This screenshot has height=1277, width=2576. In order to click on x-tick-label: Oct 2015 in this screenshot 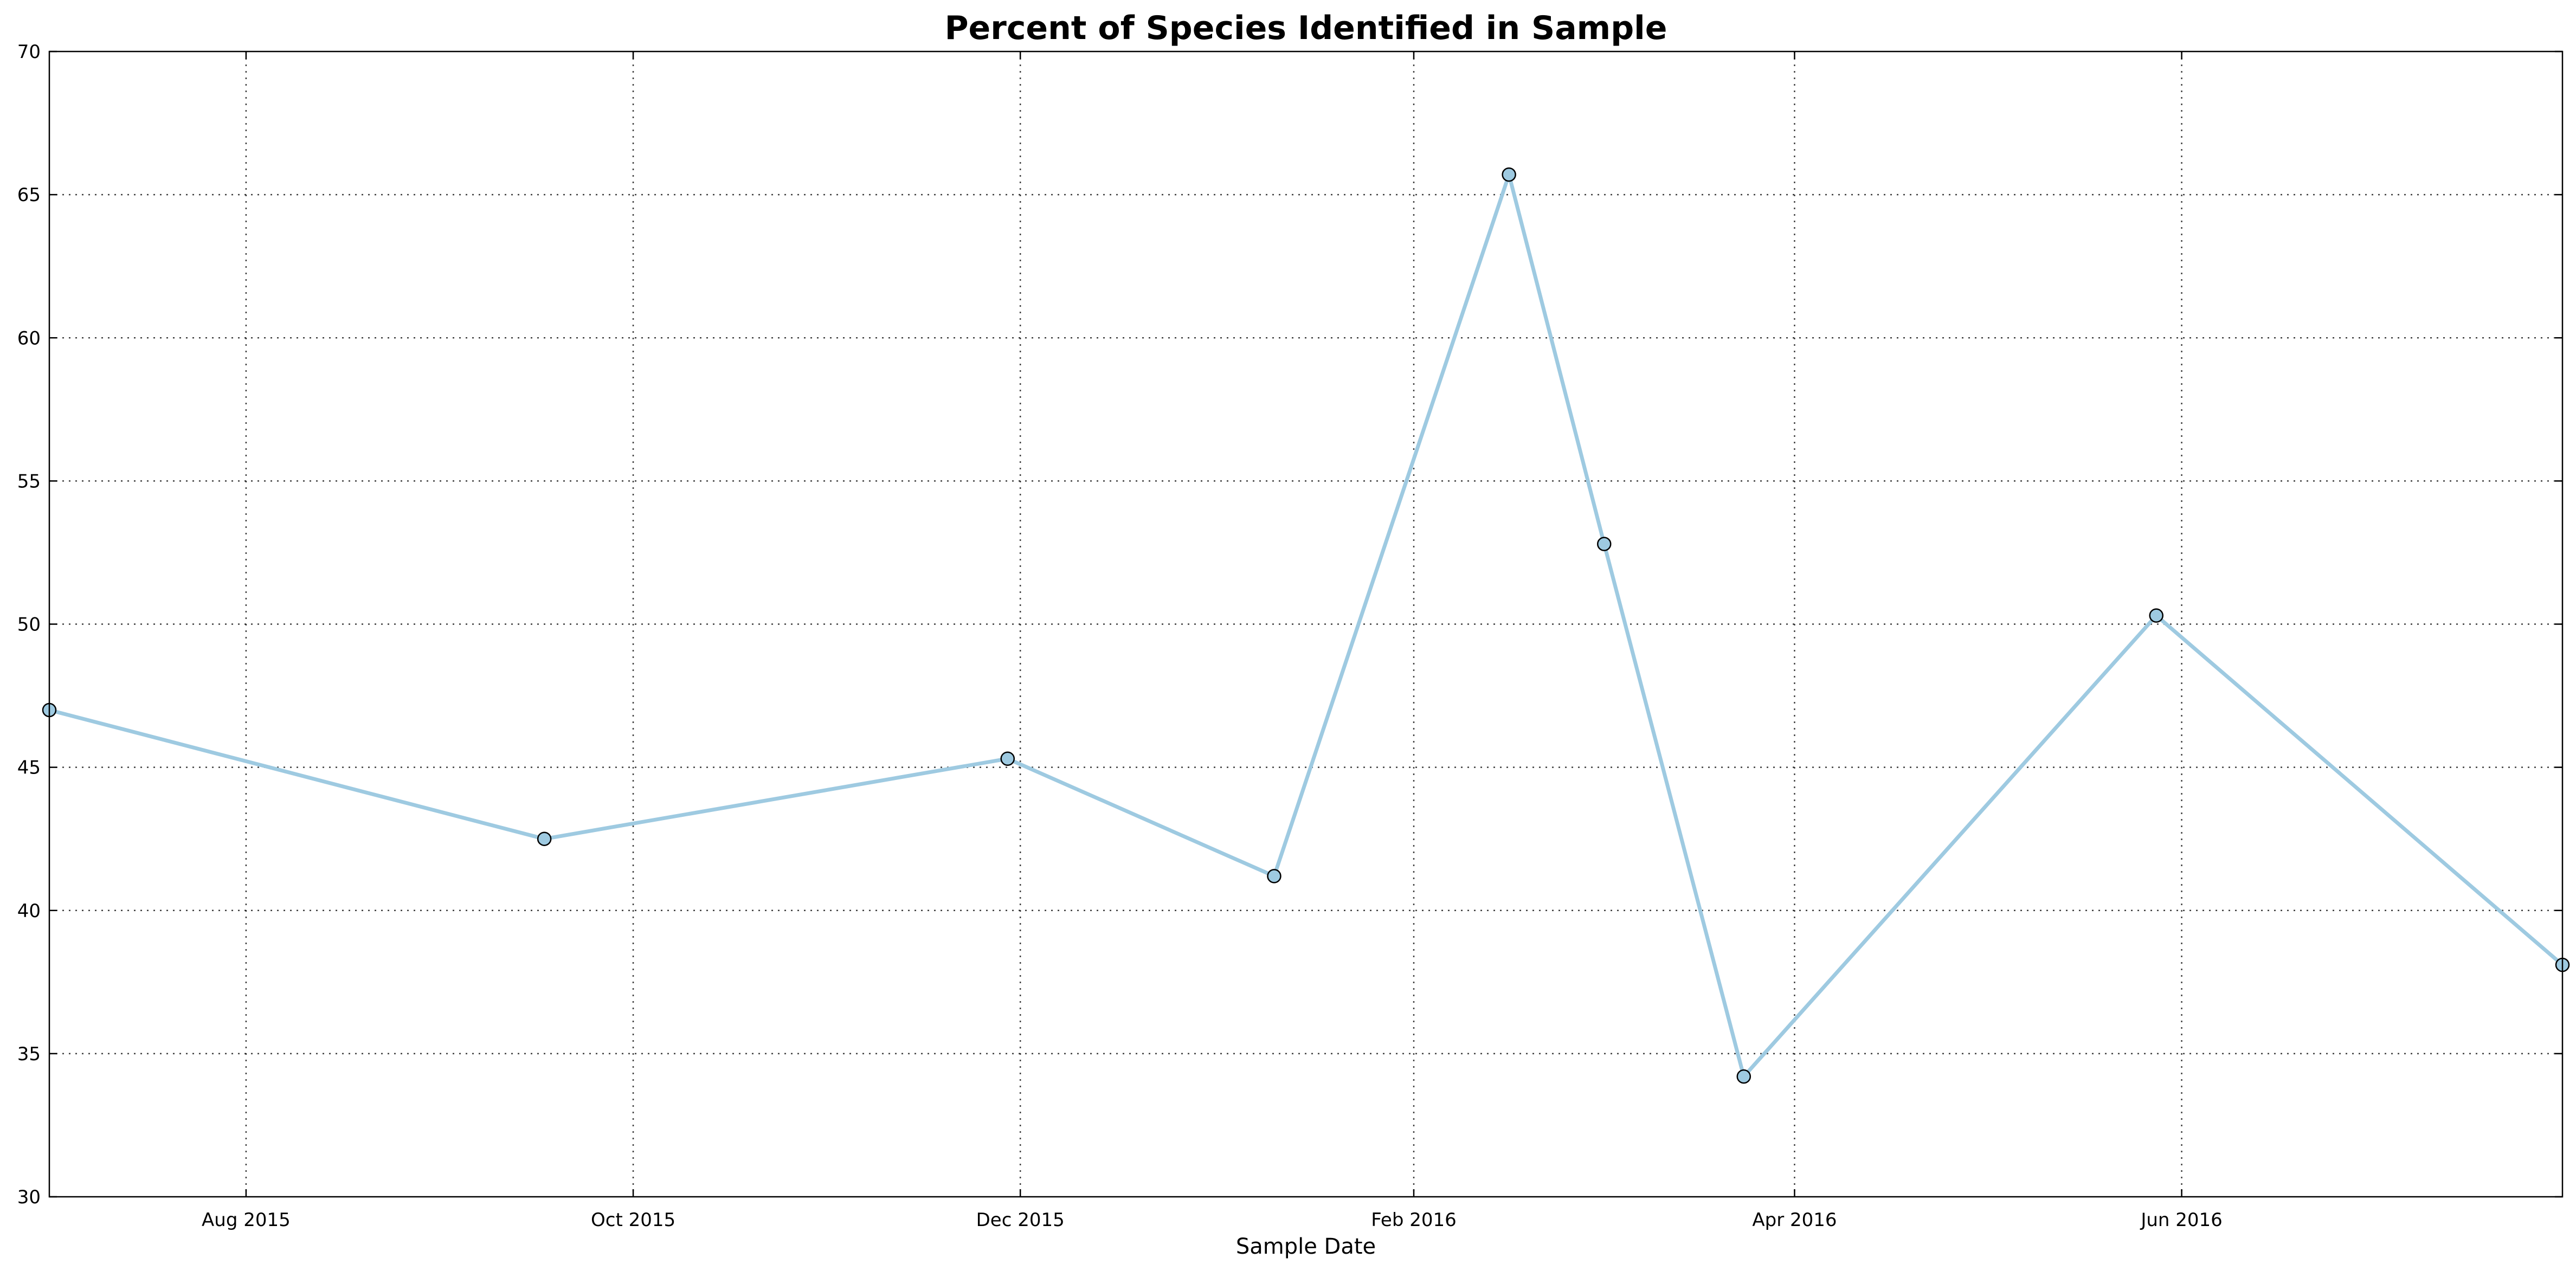, I will do `click(633, 1220)`.